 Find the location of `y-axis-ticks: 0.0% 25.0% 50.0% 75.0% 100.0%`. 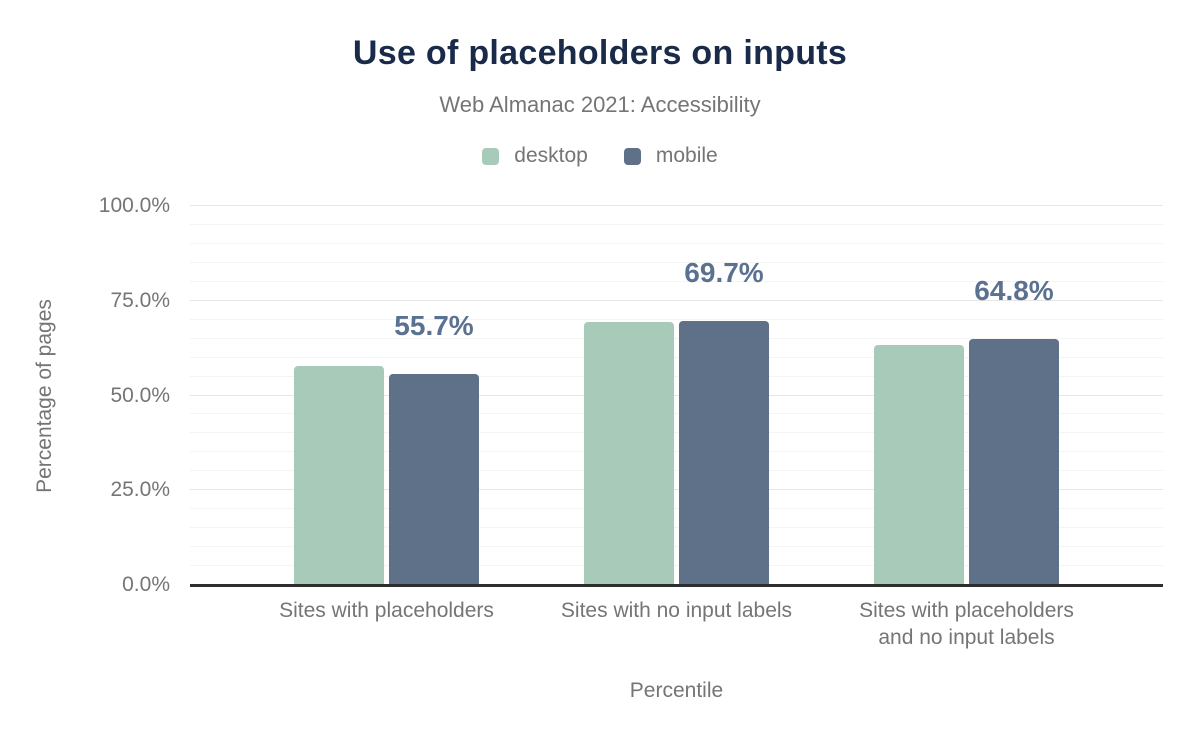

y-axis-ticks: 0.0% 25.0% 50.0% 75.0% 100.0% is located at coordinates (90, 395).